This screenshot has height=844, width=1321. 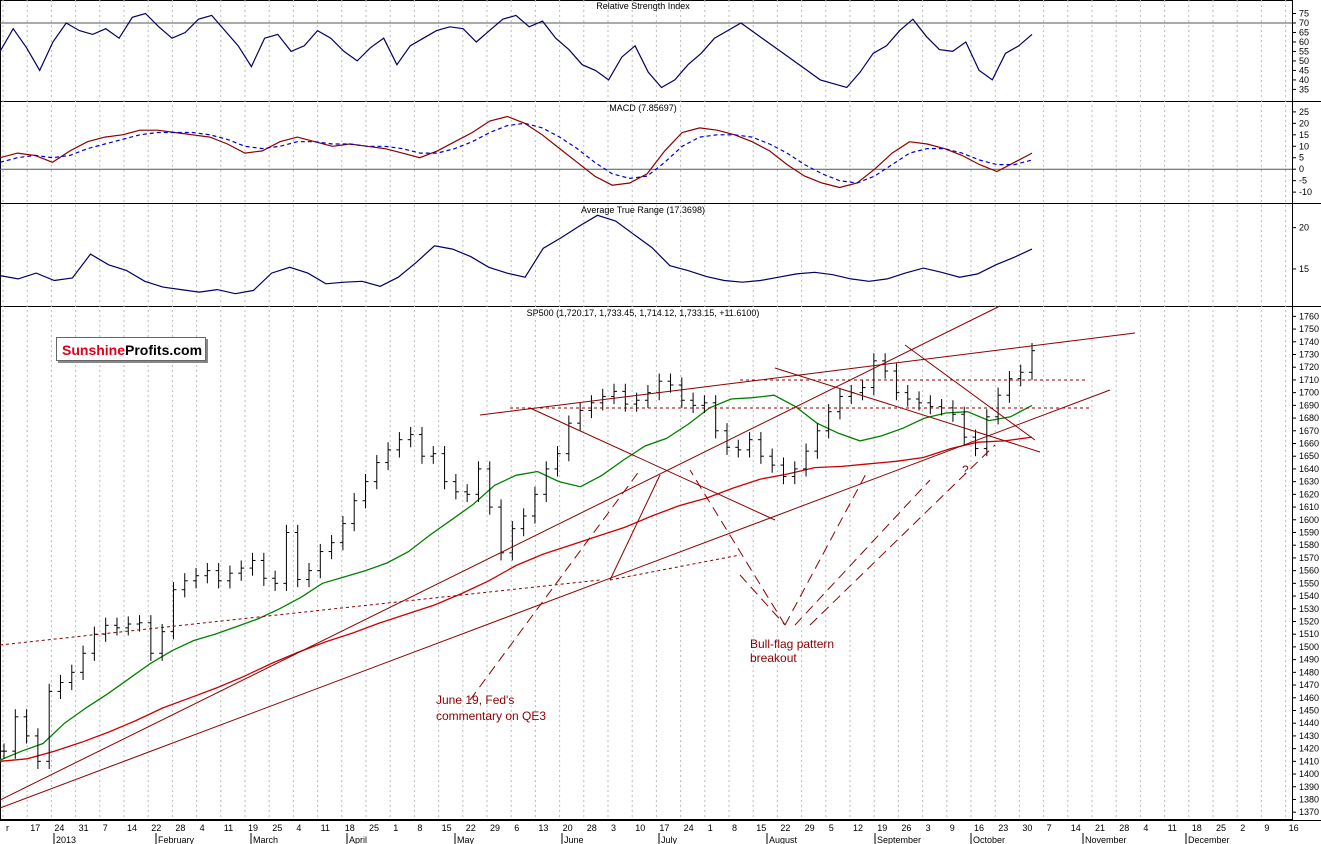 I want to click on y-tick-label: 1470, so click(x=1309, y=685).